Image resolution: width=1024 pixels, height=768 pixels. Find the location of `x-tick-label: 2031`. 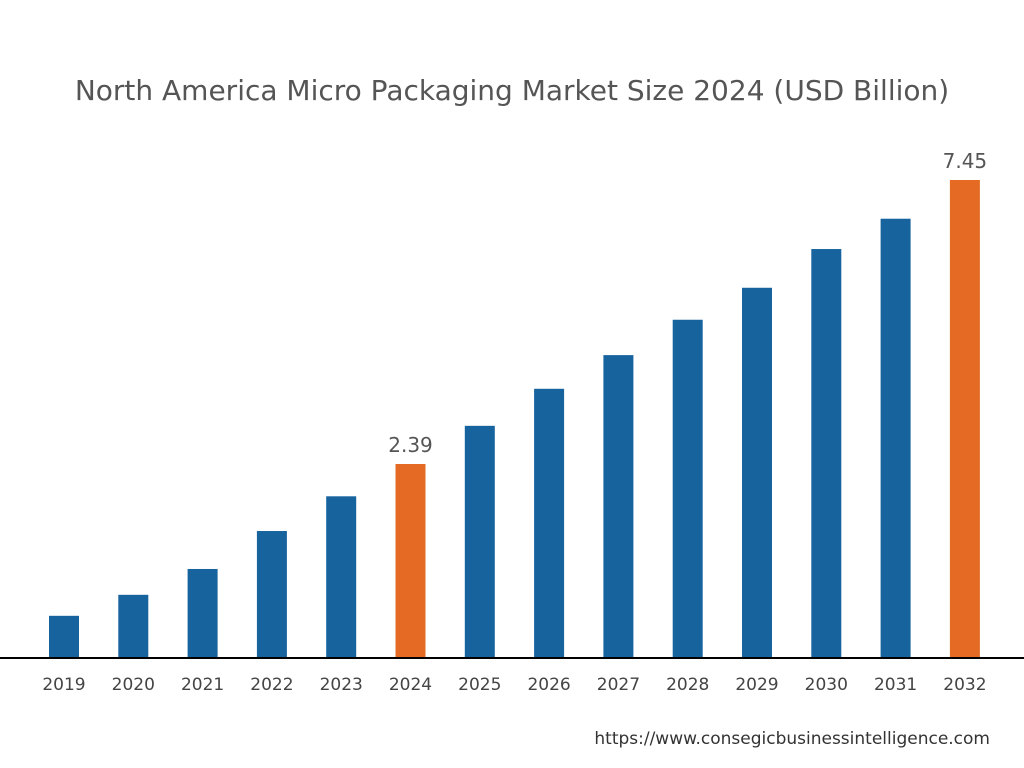

x-tick-label: 2031 is located at coordinates (895, 685).